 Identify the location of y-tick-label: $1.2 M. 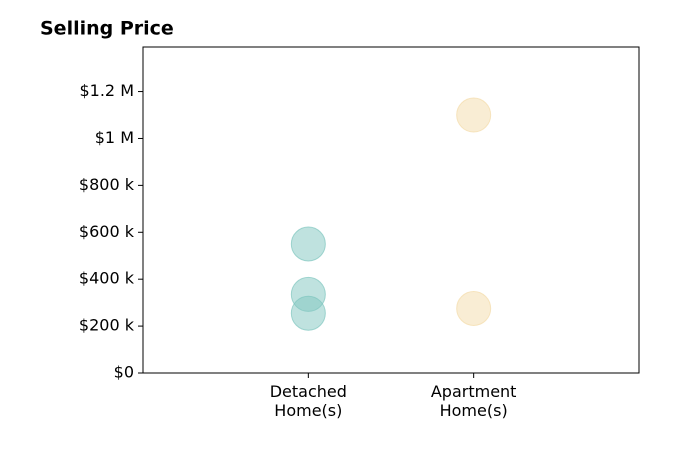
(106, 90).